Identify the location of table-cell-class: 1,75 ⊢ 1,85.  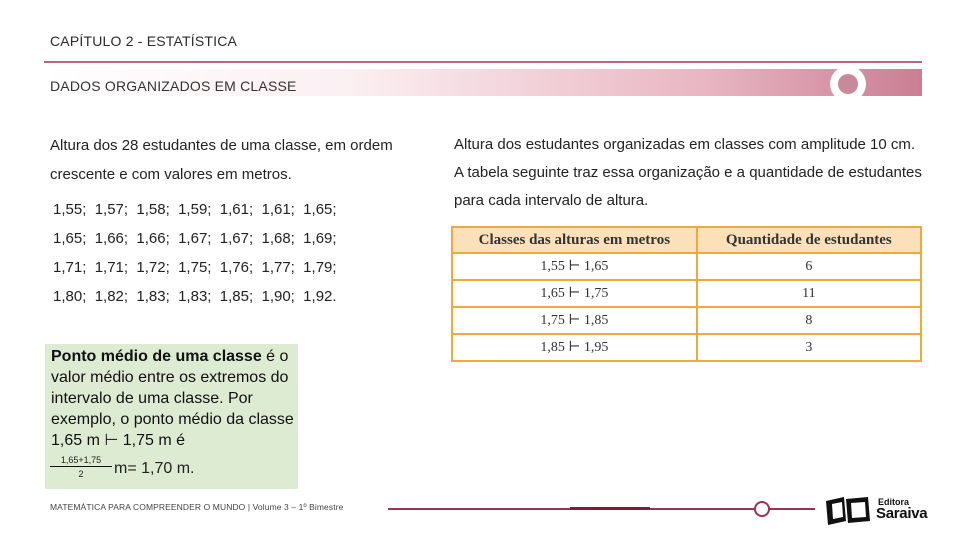
(574, 320).